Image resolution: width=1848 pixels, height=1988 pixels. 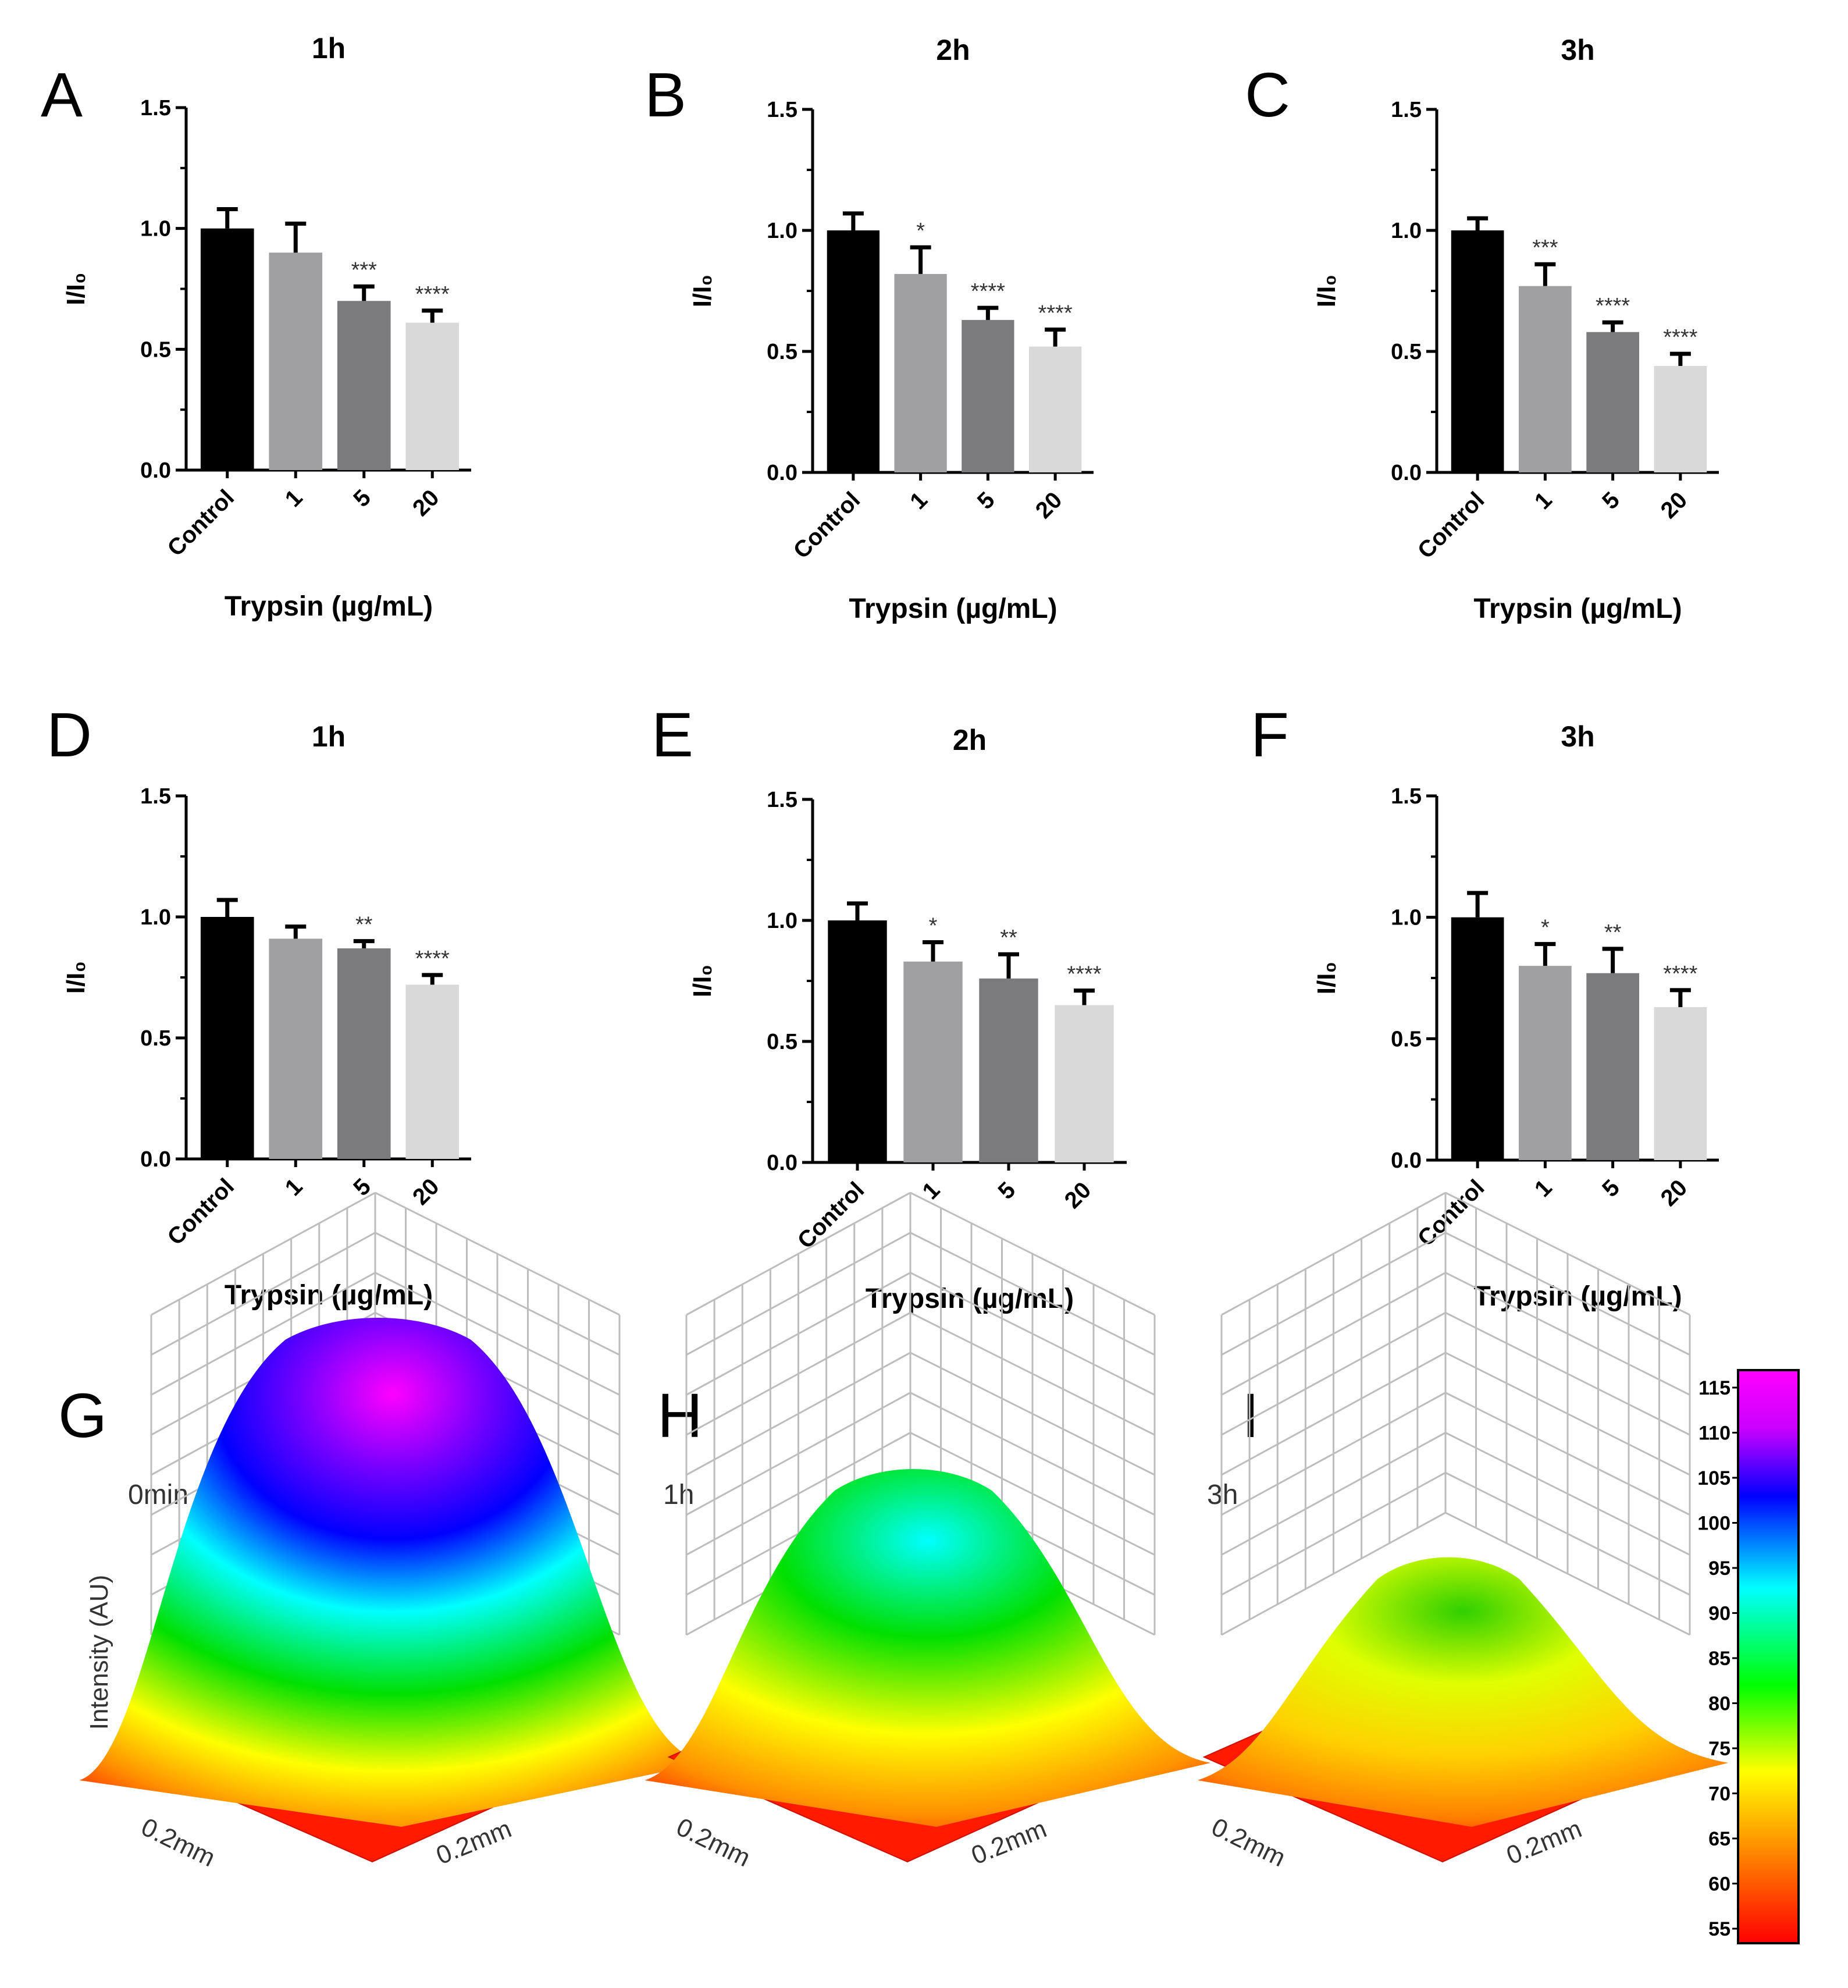 What do you see at coordinates (1715, 1388) in the screenshot?
I see `colorbar-tick-label: 115` at bounding box center [1715, 1388].